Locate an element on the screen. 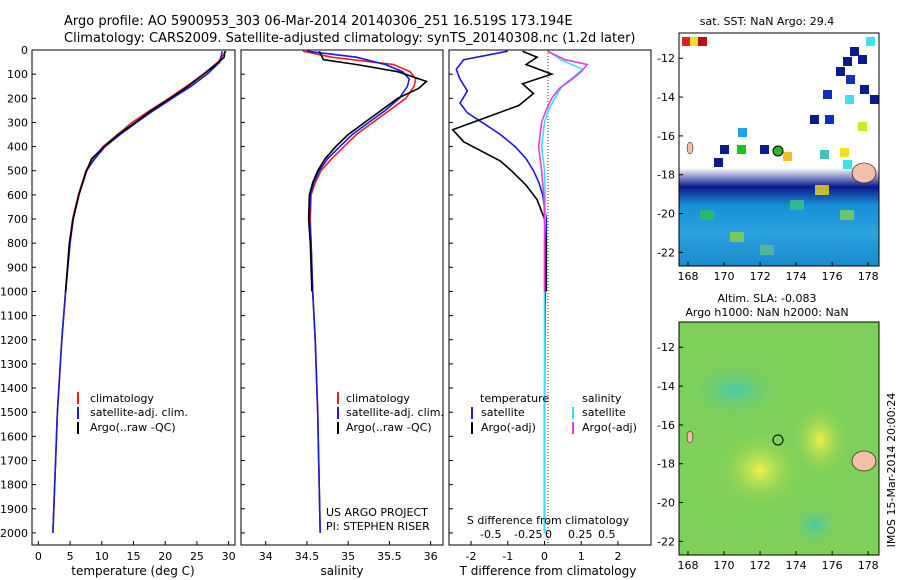 The height and width of the screenshot is (580, 900). series-line-salinity-satellite is located at coordinates (562, 291).